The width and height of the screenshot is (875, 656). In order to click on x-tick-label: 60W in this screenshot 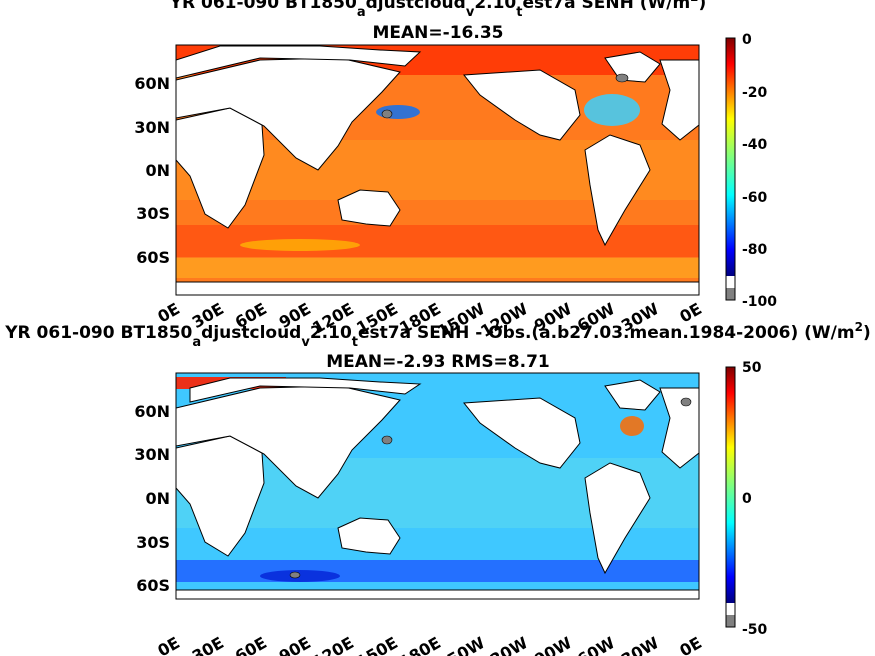, I will do `click(596, 644)`.